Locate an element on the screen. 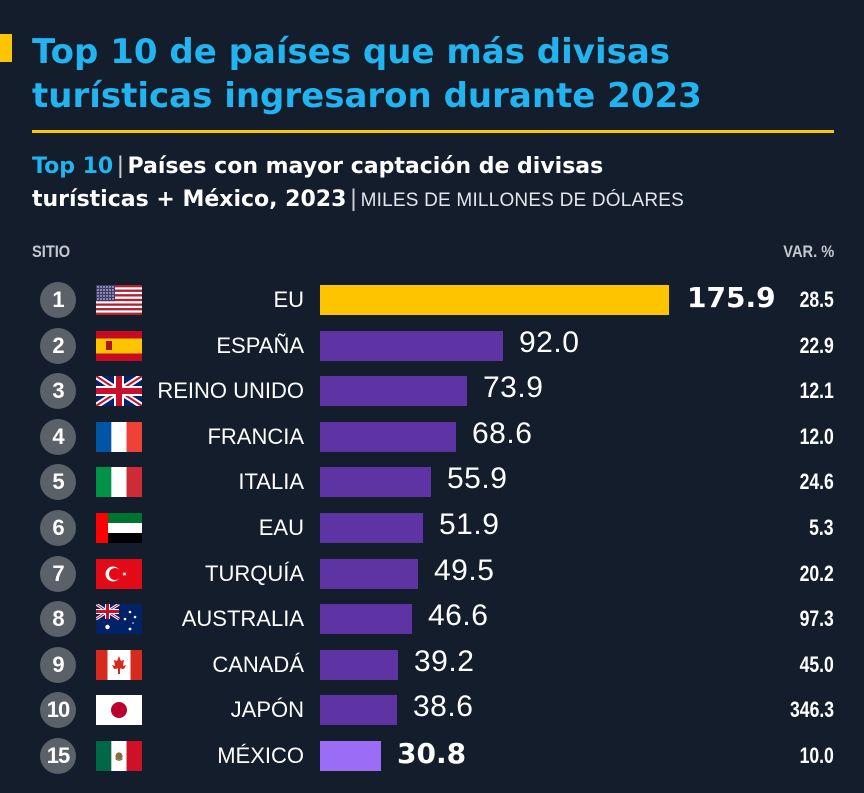 The width and height of the screenshot is (864, 793). rank-badge: 2 is located at coordinates (58, 345).